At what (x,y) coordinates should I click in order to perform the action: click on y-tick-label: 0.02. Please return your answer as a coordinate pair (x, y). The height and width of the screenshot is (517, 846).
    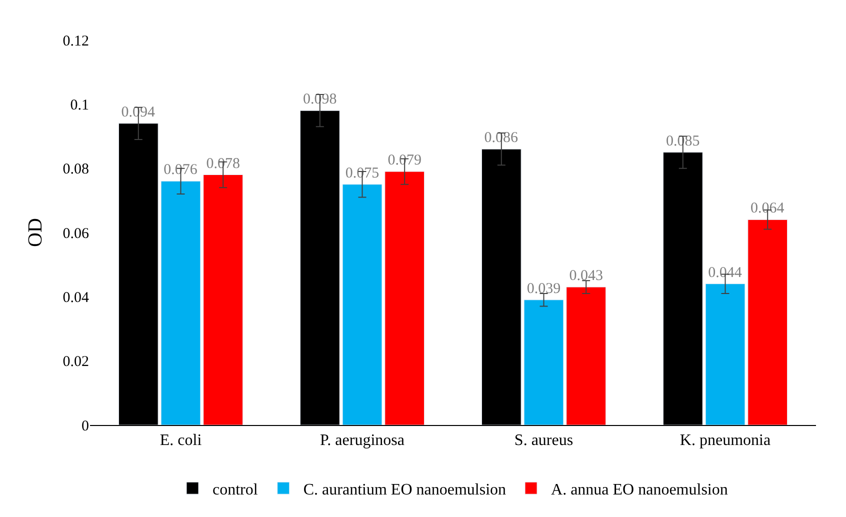
    Looking at the image, I should click on (75, 362).